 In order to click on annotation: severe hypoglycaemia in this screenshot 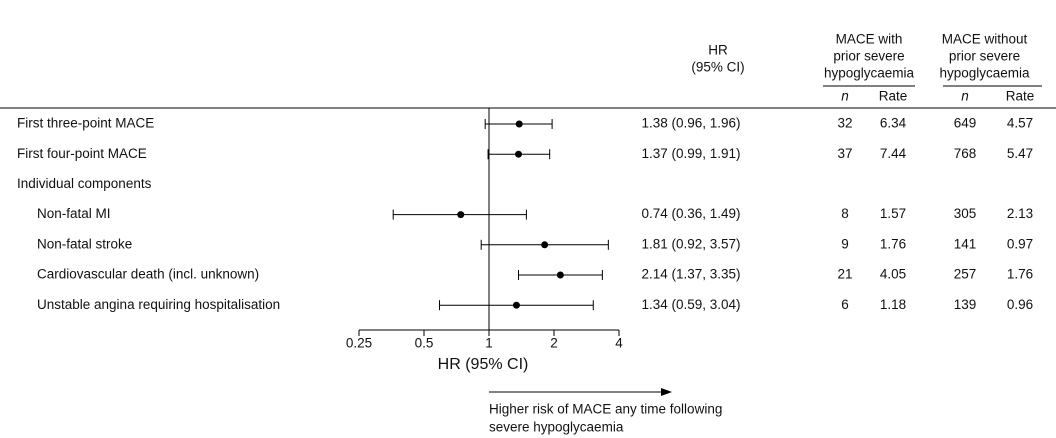, I will do `click(556, 427)`.